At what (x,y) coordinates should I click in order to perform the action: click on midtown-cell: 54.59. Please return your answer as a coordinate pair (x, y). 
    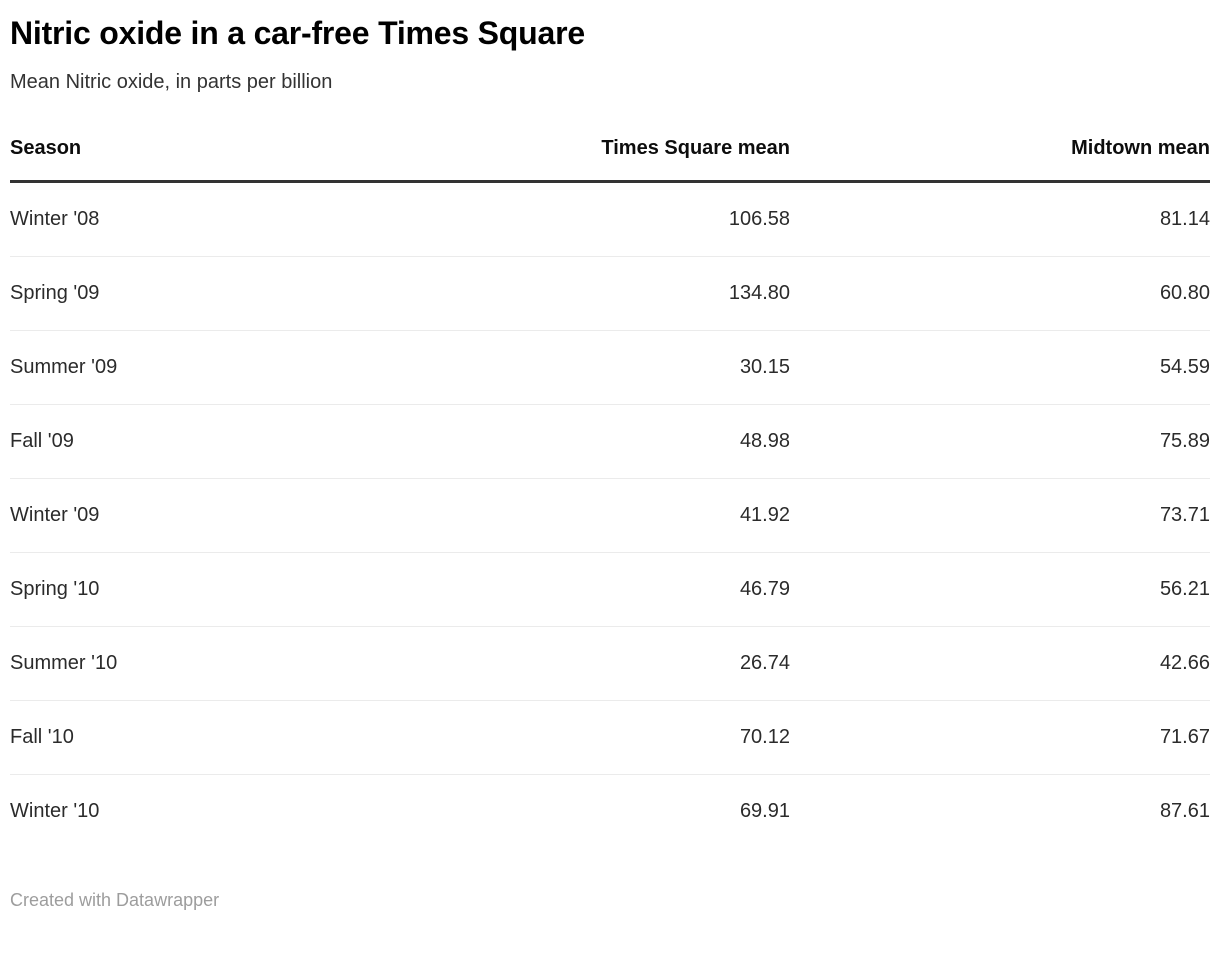
    Looking at the image, I should click on (1000, 368).